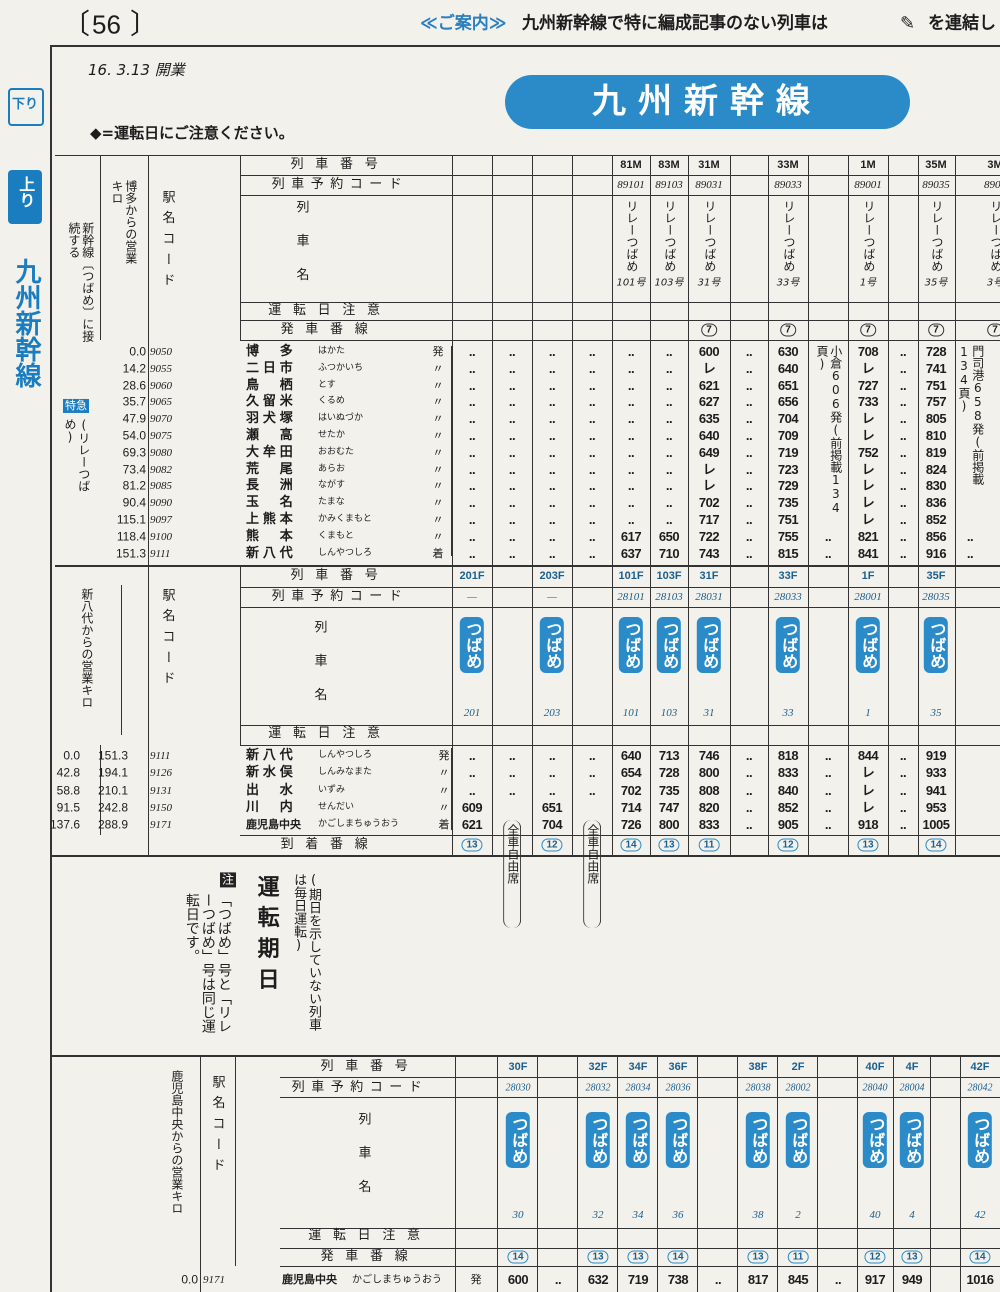 This screenshot has width=1000, height=1292. What do you see at coordinates (788, 575) in the screenshot?
I see `train-number: 33F` at bounding box center [788, 575].